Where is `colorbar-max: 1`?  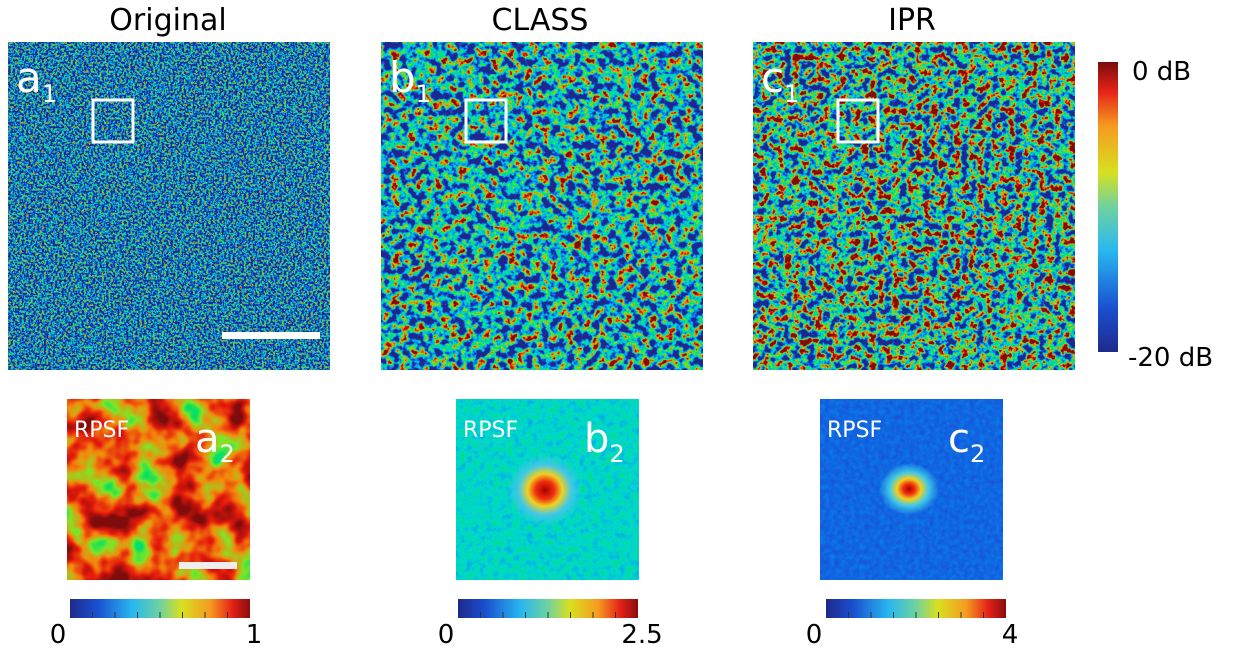 colorbar-max: 1 is located at coordinates (254, 635).